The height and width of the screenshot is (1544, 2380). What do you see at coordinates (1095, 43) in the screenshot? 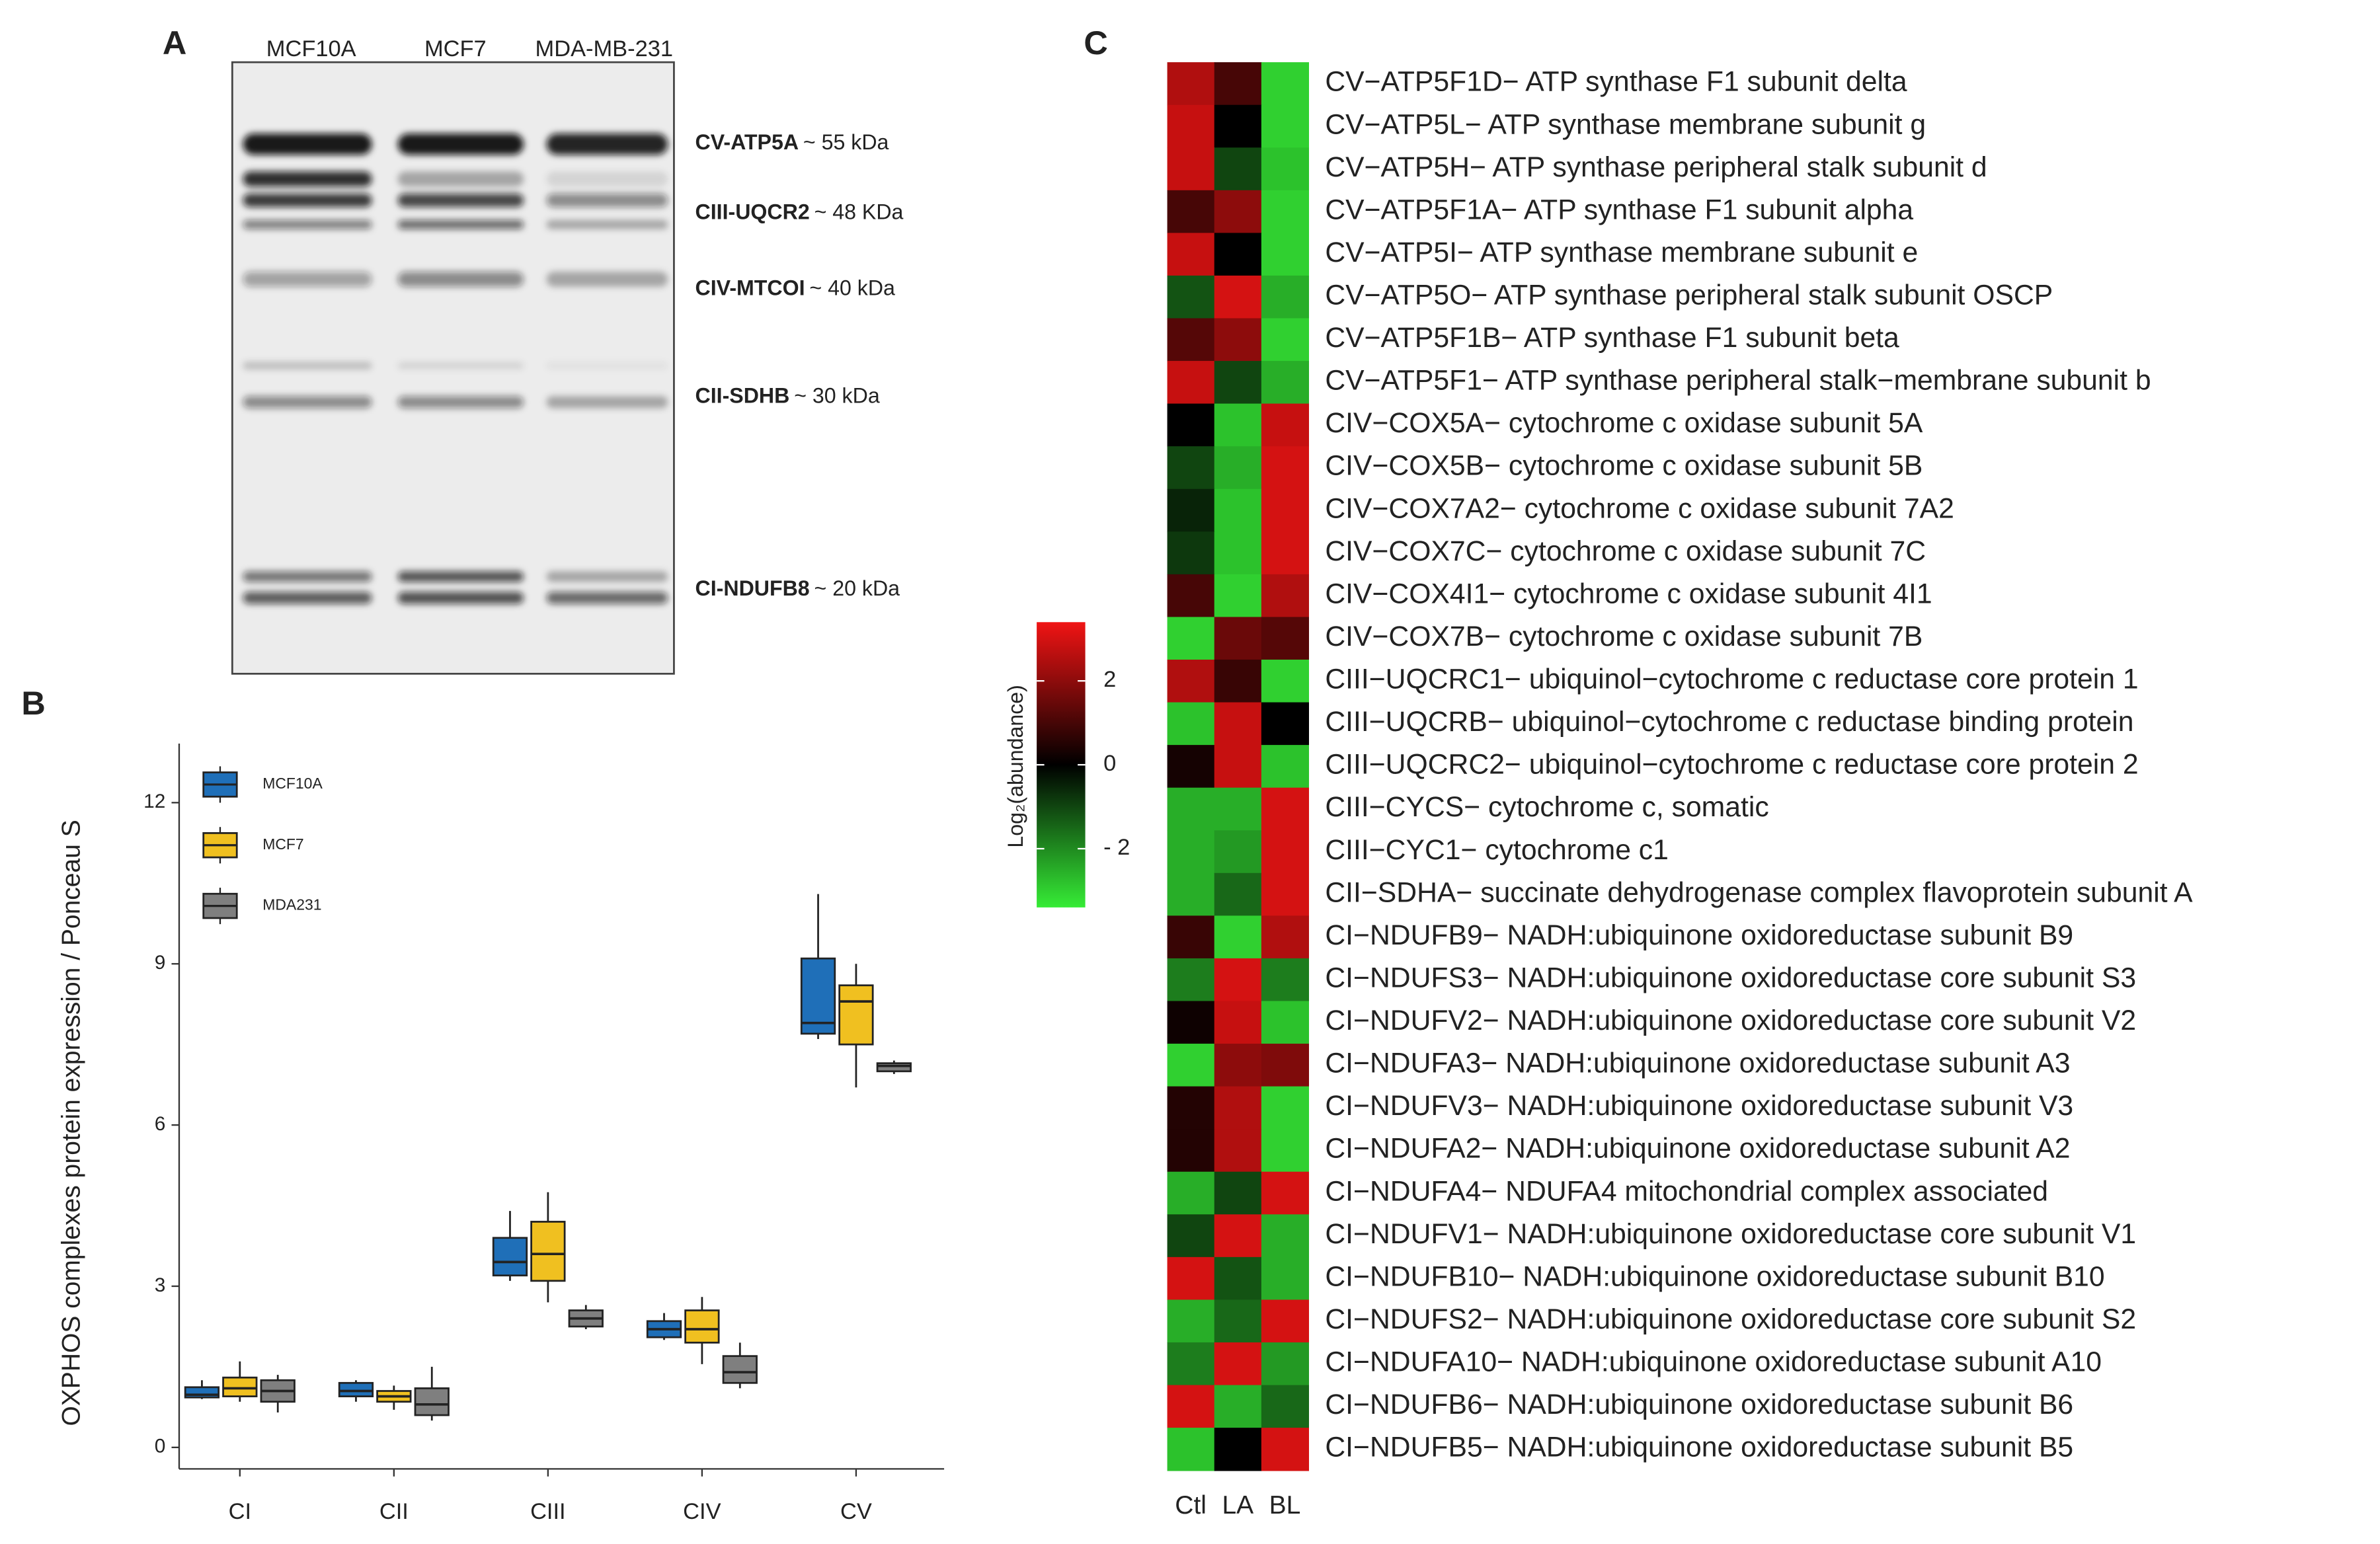
I see `panel-label: C` at bounding box center [1095, 43].